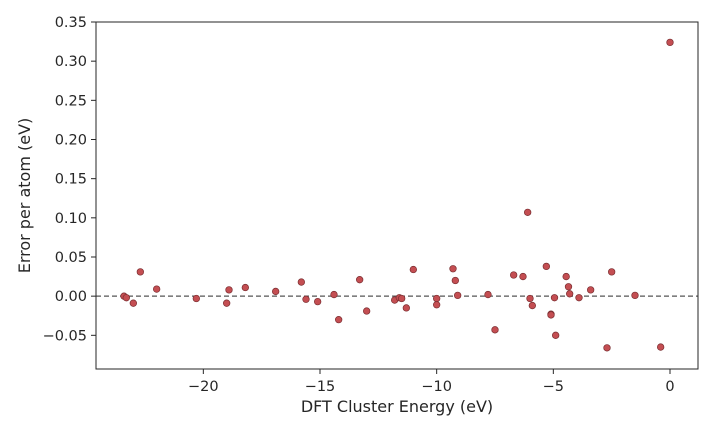 The width and height of the screenshot is (720, 432). I want to click on x-axis-ticks: −20 −15 −10 −5 0, so click(431, 382).